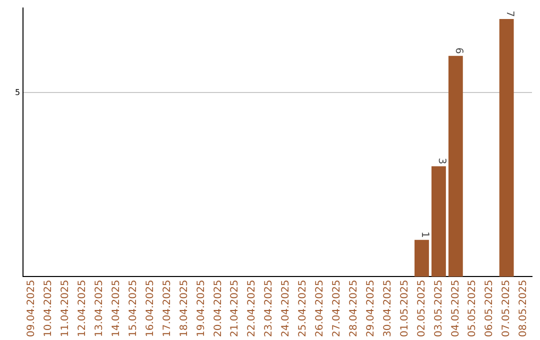 The width and height of the screenshot is (540, 340). Describe the element at coordinates (17, 92) in the screenshot. I see `y-tick-label: 5` at that location.